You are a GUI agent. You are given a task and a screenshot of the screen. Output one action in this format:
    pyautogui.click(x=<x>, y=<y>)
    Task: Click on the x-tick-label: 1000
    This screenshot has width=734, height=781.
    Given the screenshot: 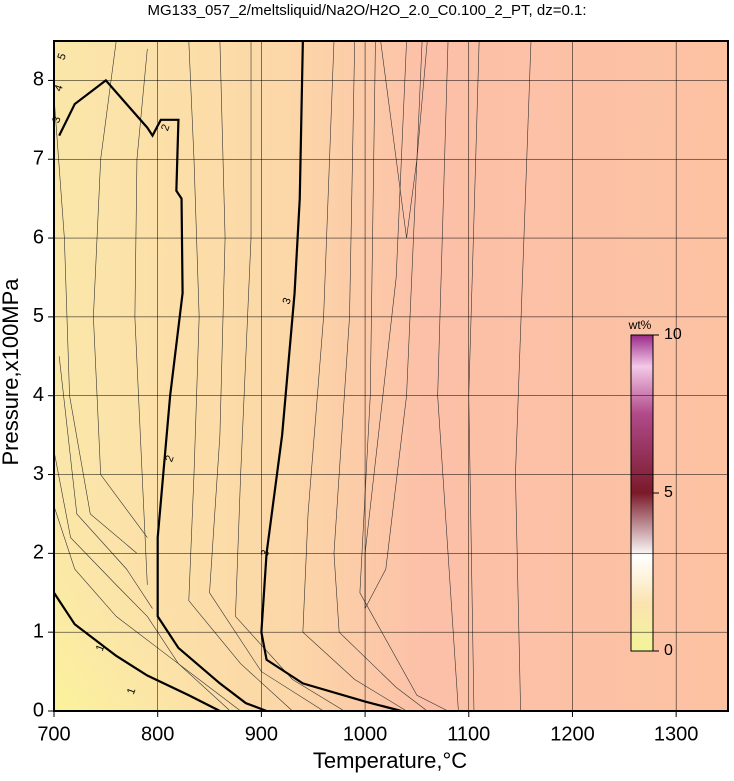 What is the action you would take?
    pyautogui.click(x=365, y=734)
    